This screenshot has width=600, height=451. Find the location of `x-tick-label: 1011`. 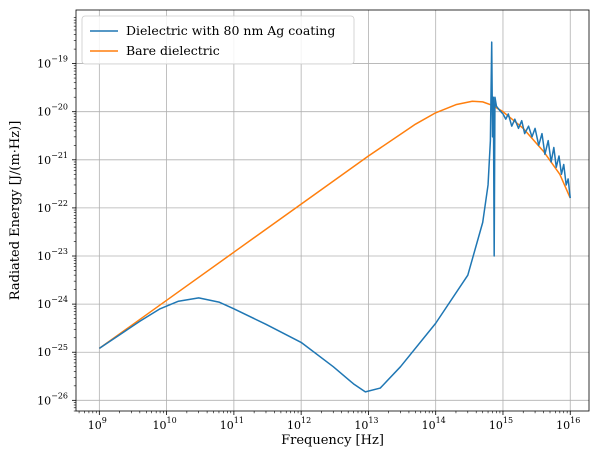

x-tick-label: 1011 is located at coordinates (232, 424).